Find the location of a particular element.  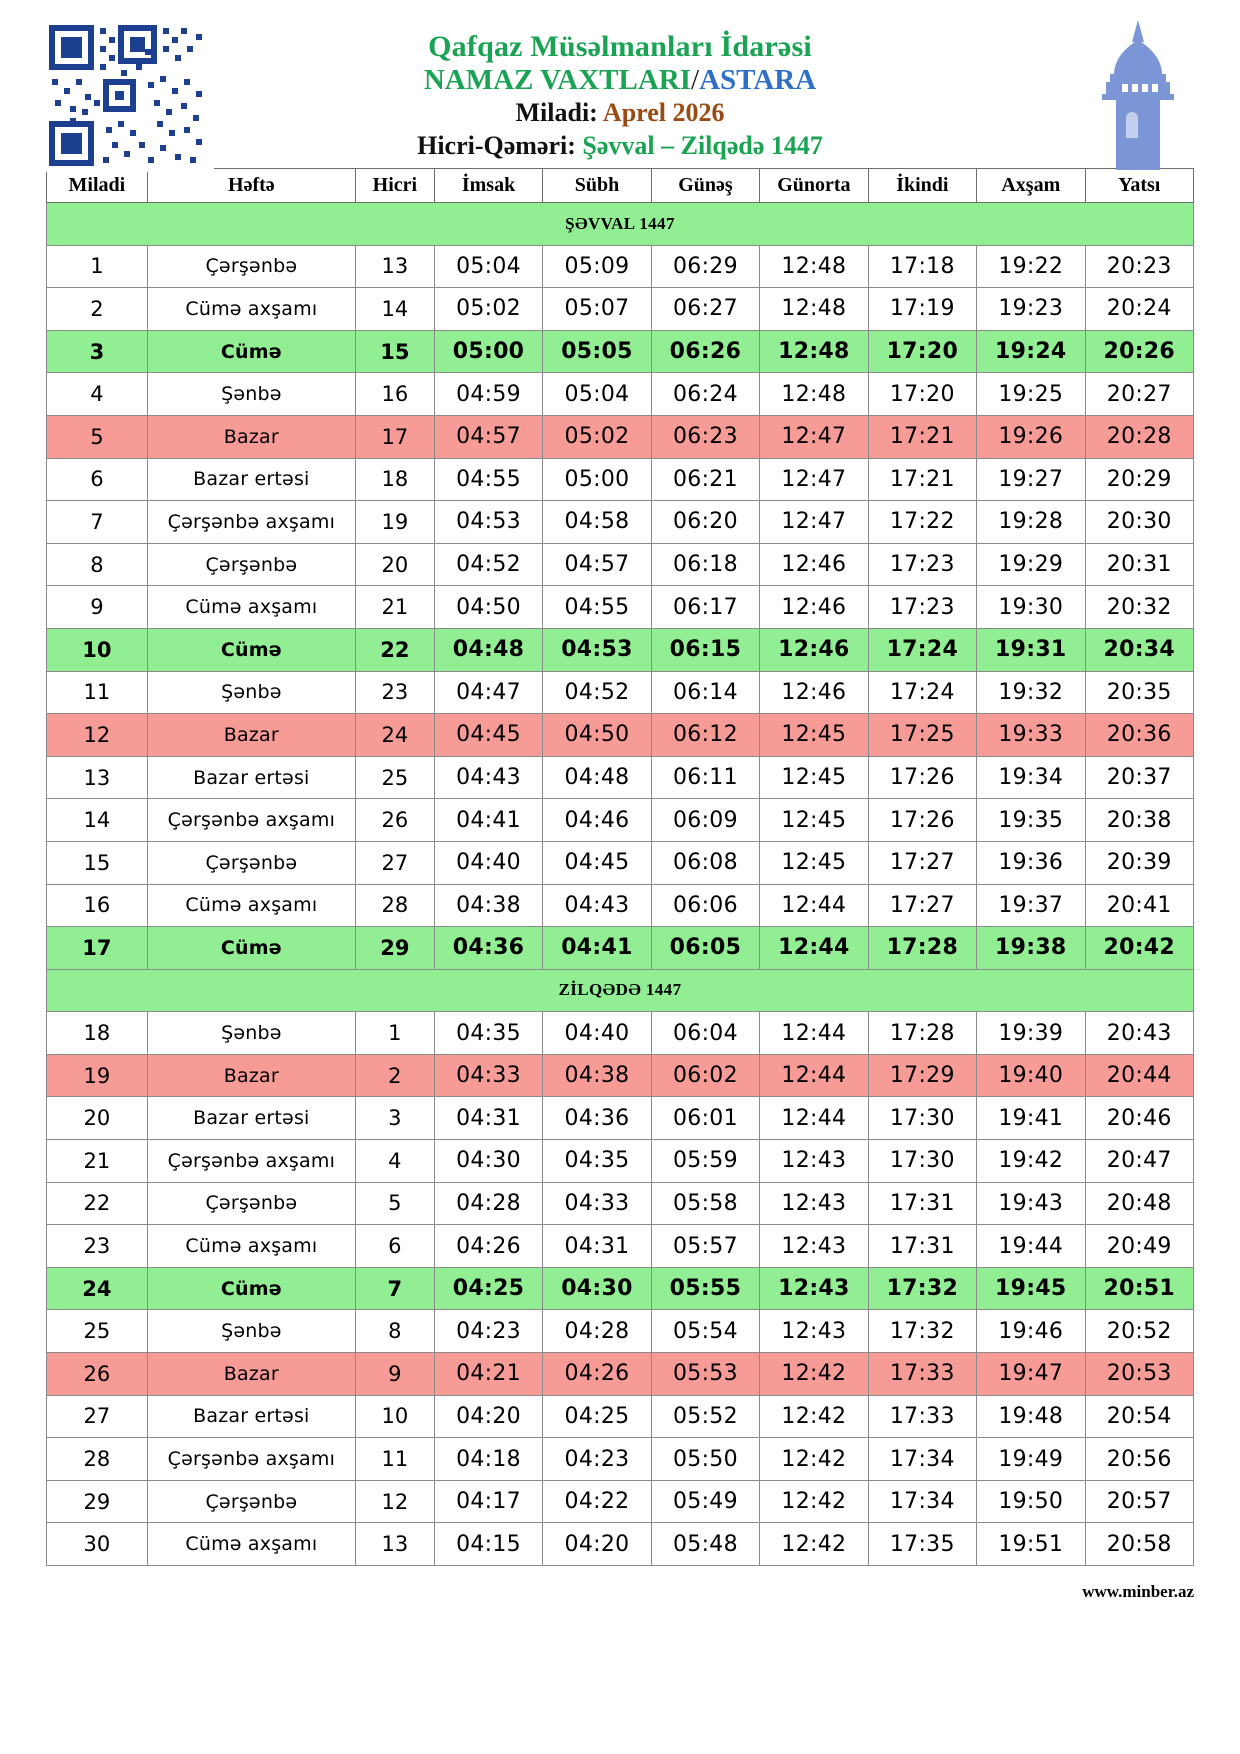

cell-ikindi: 17:35 is located at coordinates (922, 1544).